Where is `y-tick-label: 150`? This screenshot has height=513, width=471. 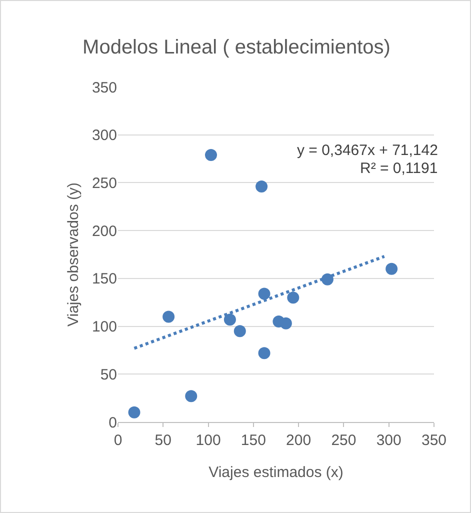
y-tick-label: 150 is located at coordinates (104, 279).